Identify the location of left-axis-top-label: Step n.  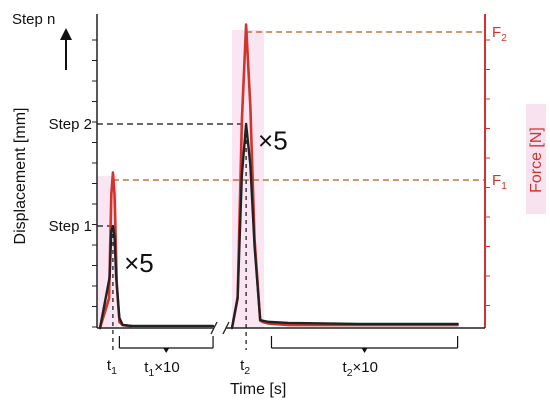
(33, 19).